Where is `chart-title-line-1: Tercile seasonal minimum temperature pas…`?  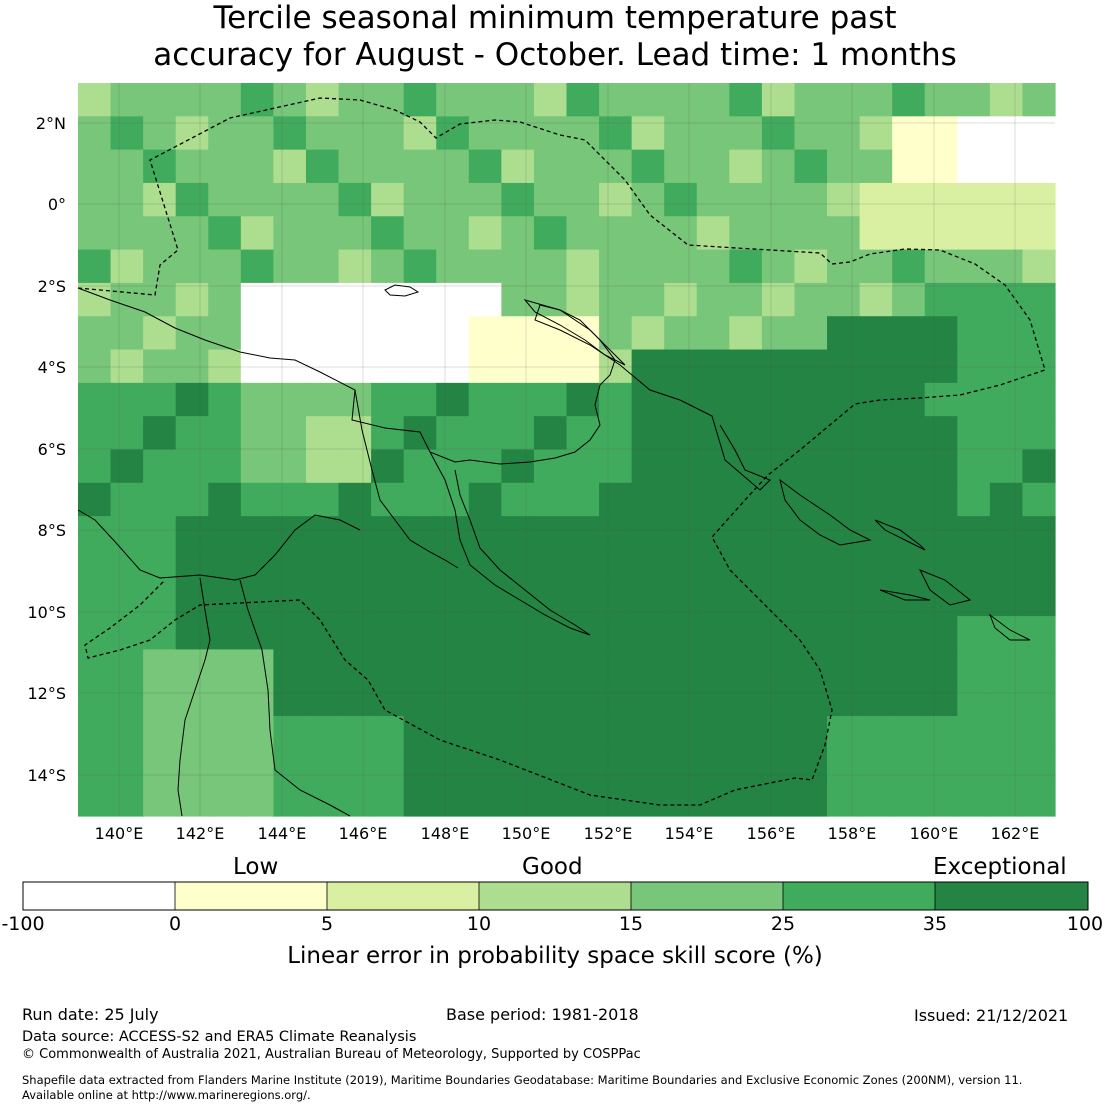 chart-title-line-1: Tercile seasonal minimum temperature pas… is located at coordinates (555, 18).